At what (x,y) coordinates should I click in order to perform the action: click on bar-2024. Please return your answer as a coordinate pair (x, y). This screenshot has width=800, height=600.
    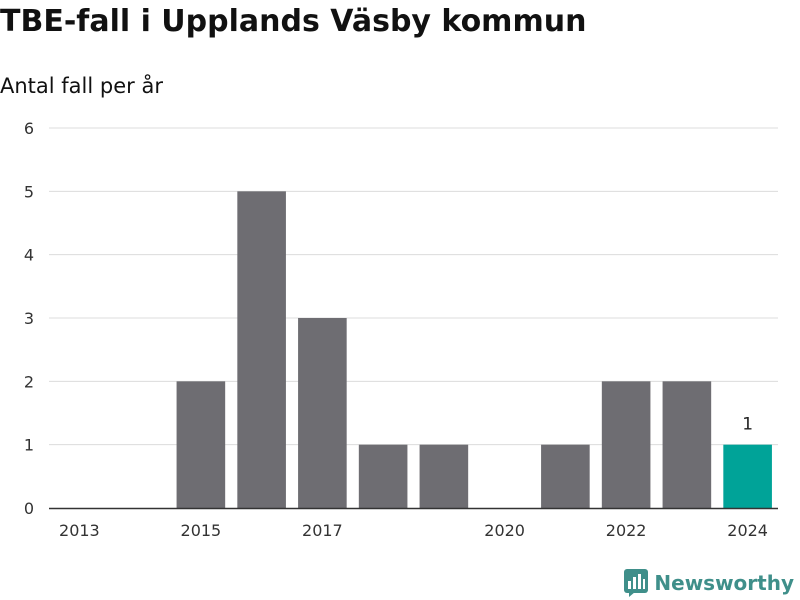
    Looking at the image, I should click on (747, 476).